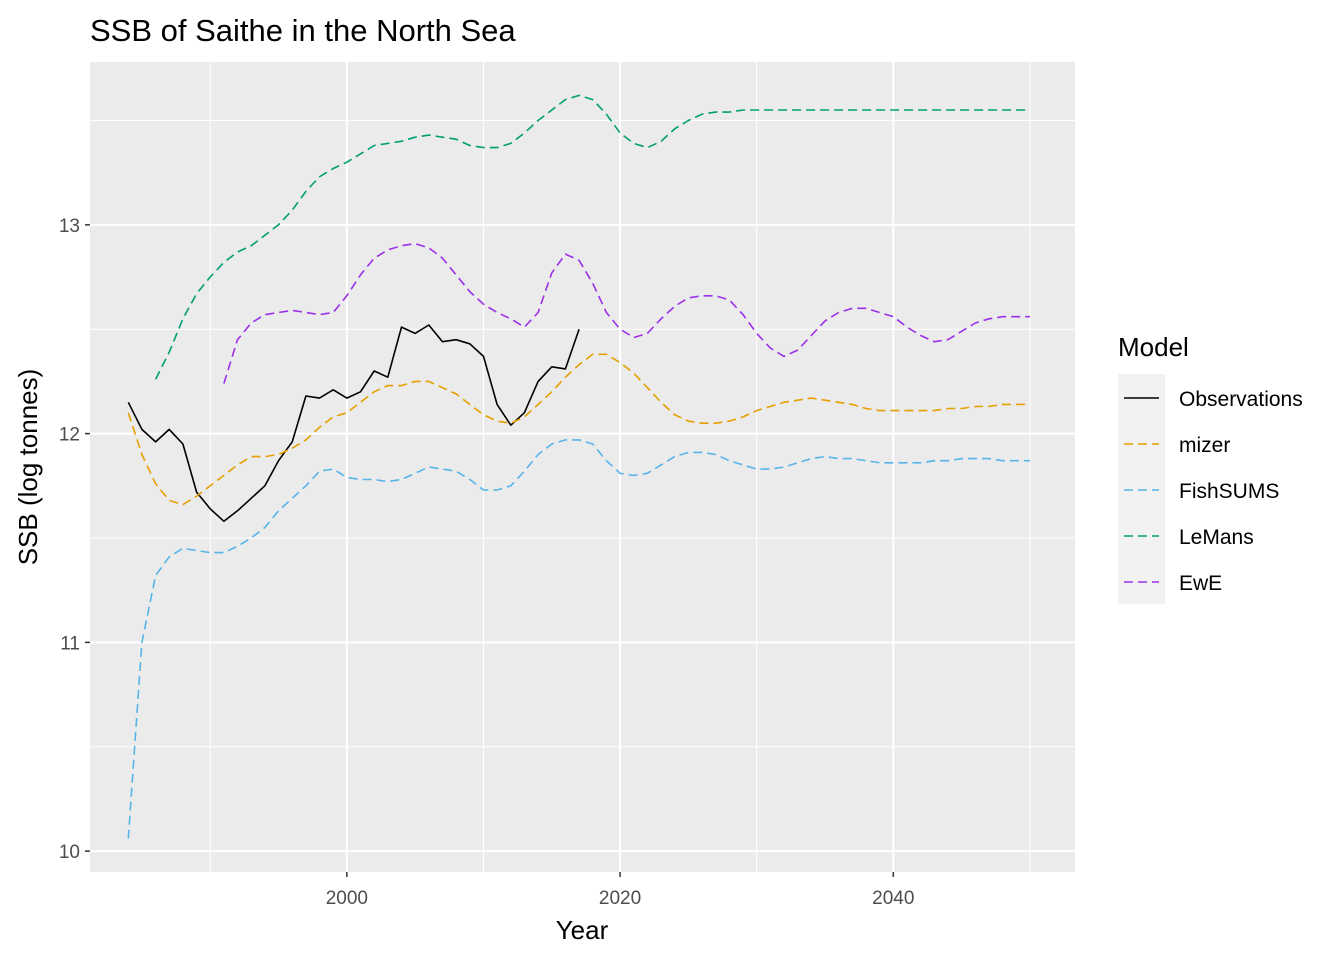 The image size is (1344, 960). Describe the element at coordinates (1141, 489) in the screenshot. I see `legend-key-background` at that location.